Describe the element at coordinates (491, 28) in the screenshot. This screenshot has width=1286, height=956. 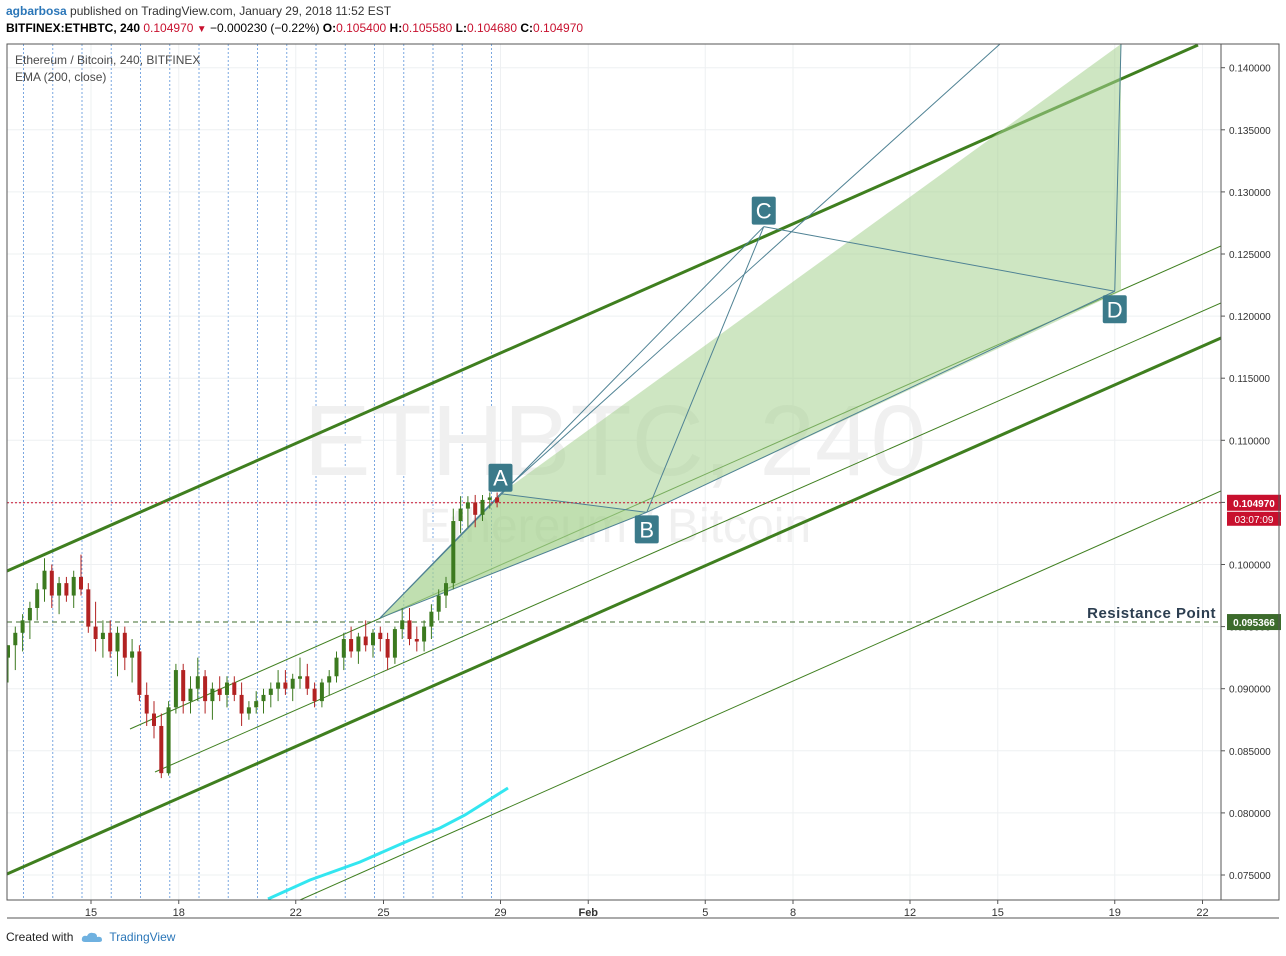
I see `low-value: 0.104680` at that location.